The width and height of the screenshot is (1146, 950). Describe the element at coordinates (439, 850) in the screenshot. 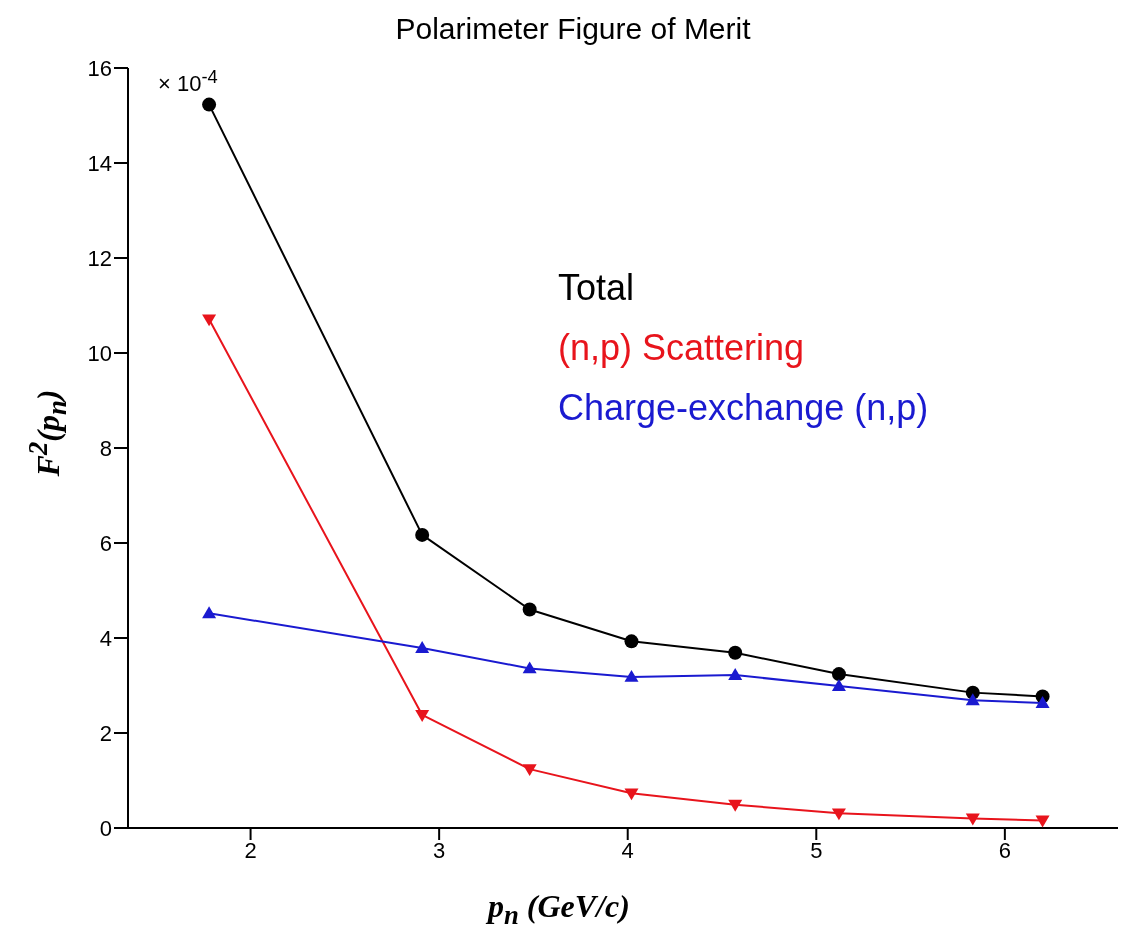

I see `x-tick-label: 3` at that location.